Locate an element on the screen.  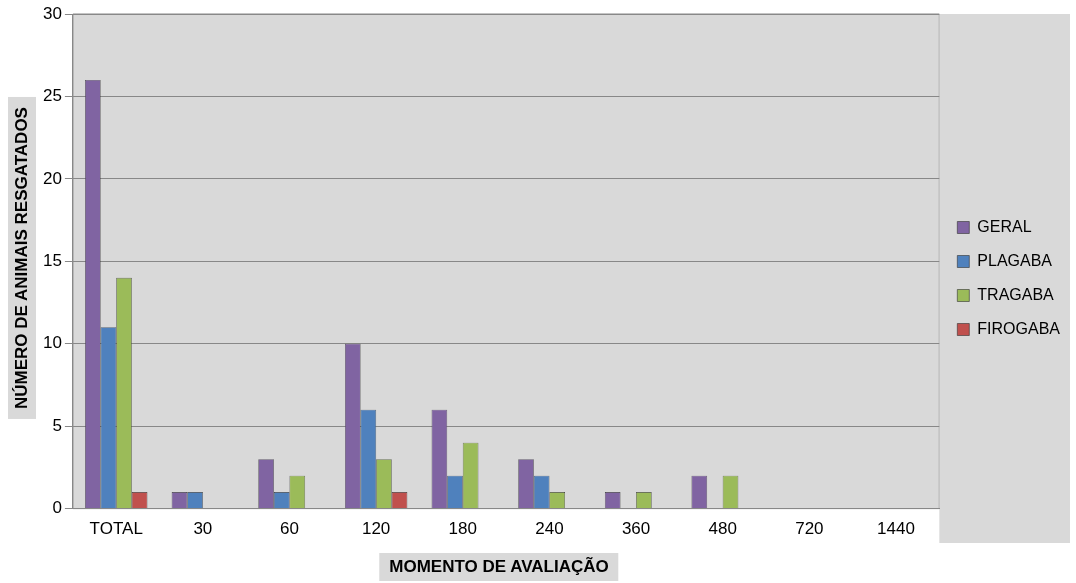
y-tick-label: 10 is located at coordinates (52, 343).